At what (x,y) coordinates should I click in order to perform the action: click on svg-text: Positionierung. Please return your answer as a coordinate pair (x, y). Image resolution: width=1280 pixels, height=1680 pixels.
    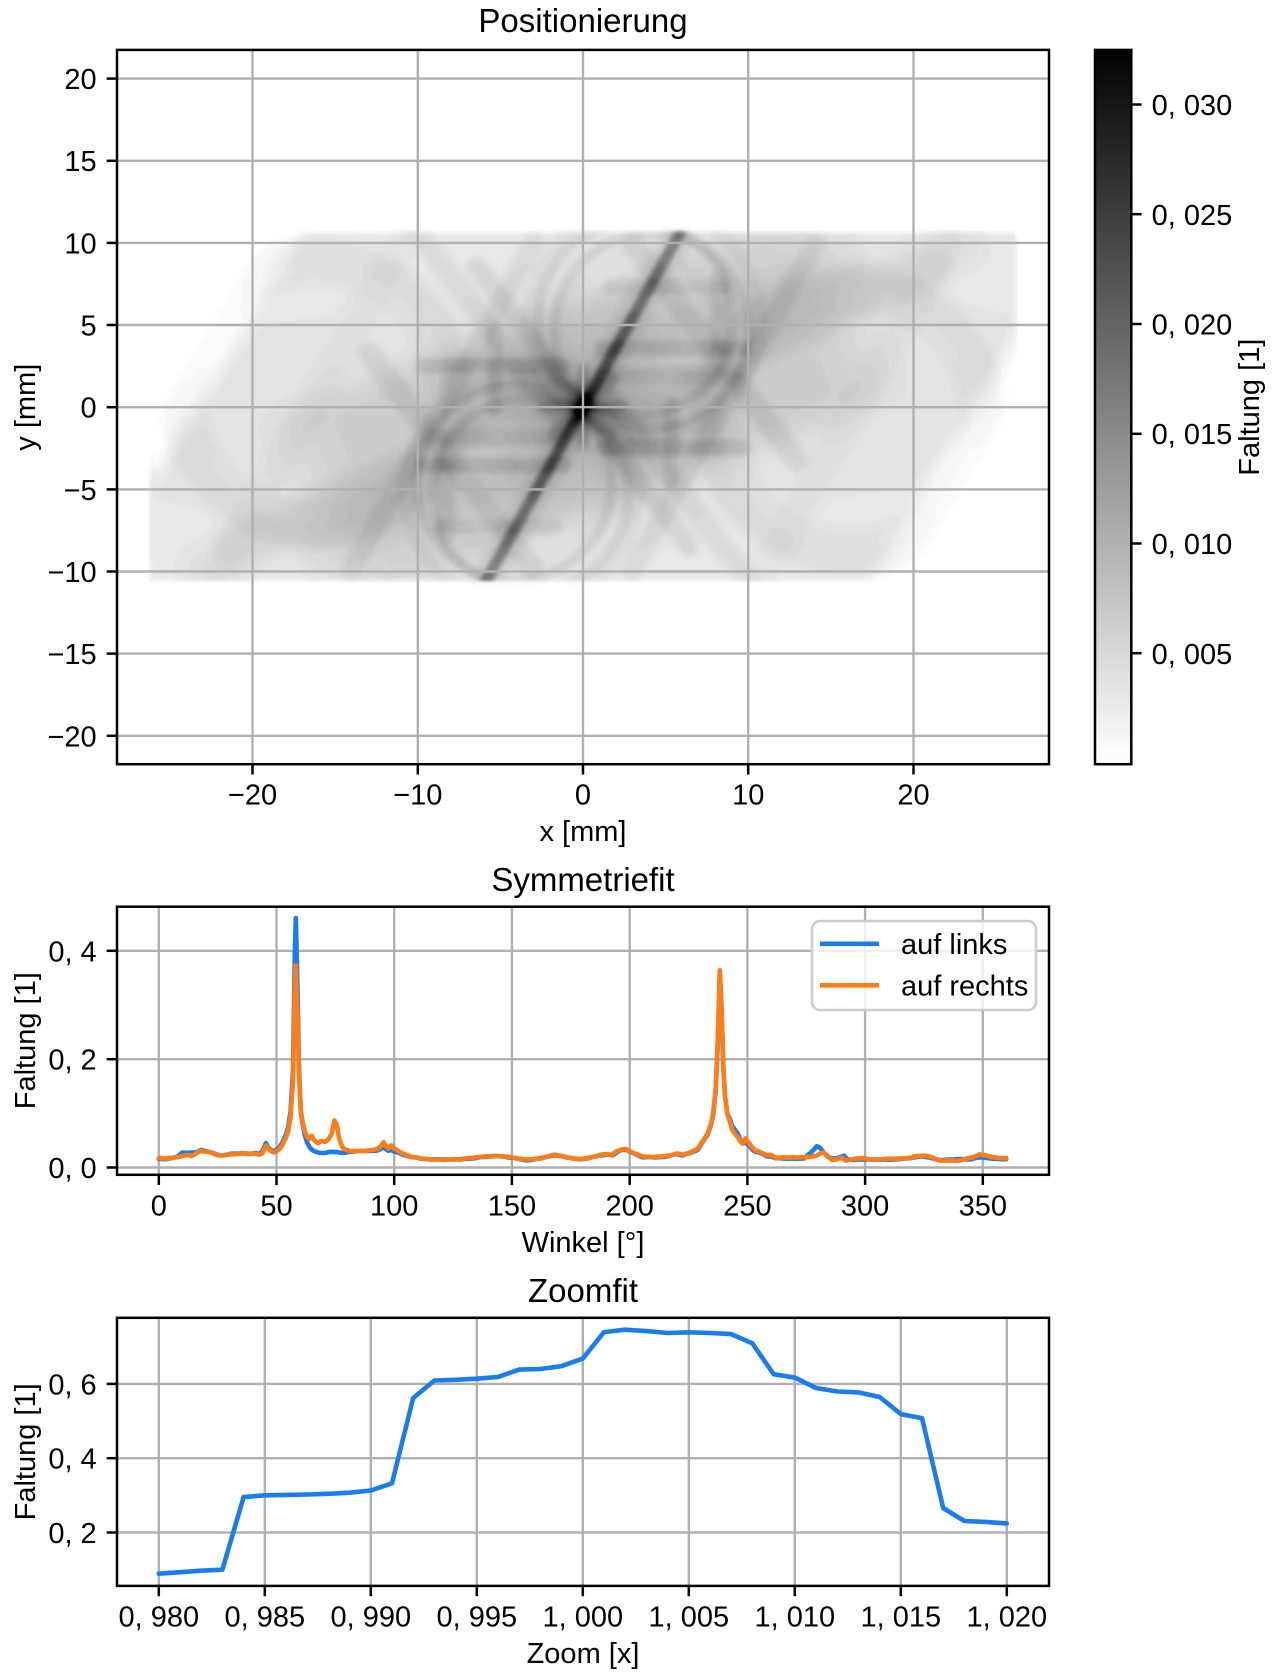
    Looking at the image, I should click on (582, 20).